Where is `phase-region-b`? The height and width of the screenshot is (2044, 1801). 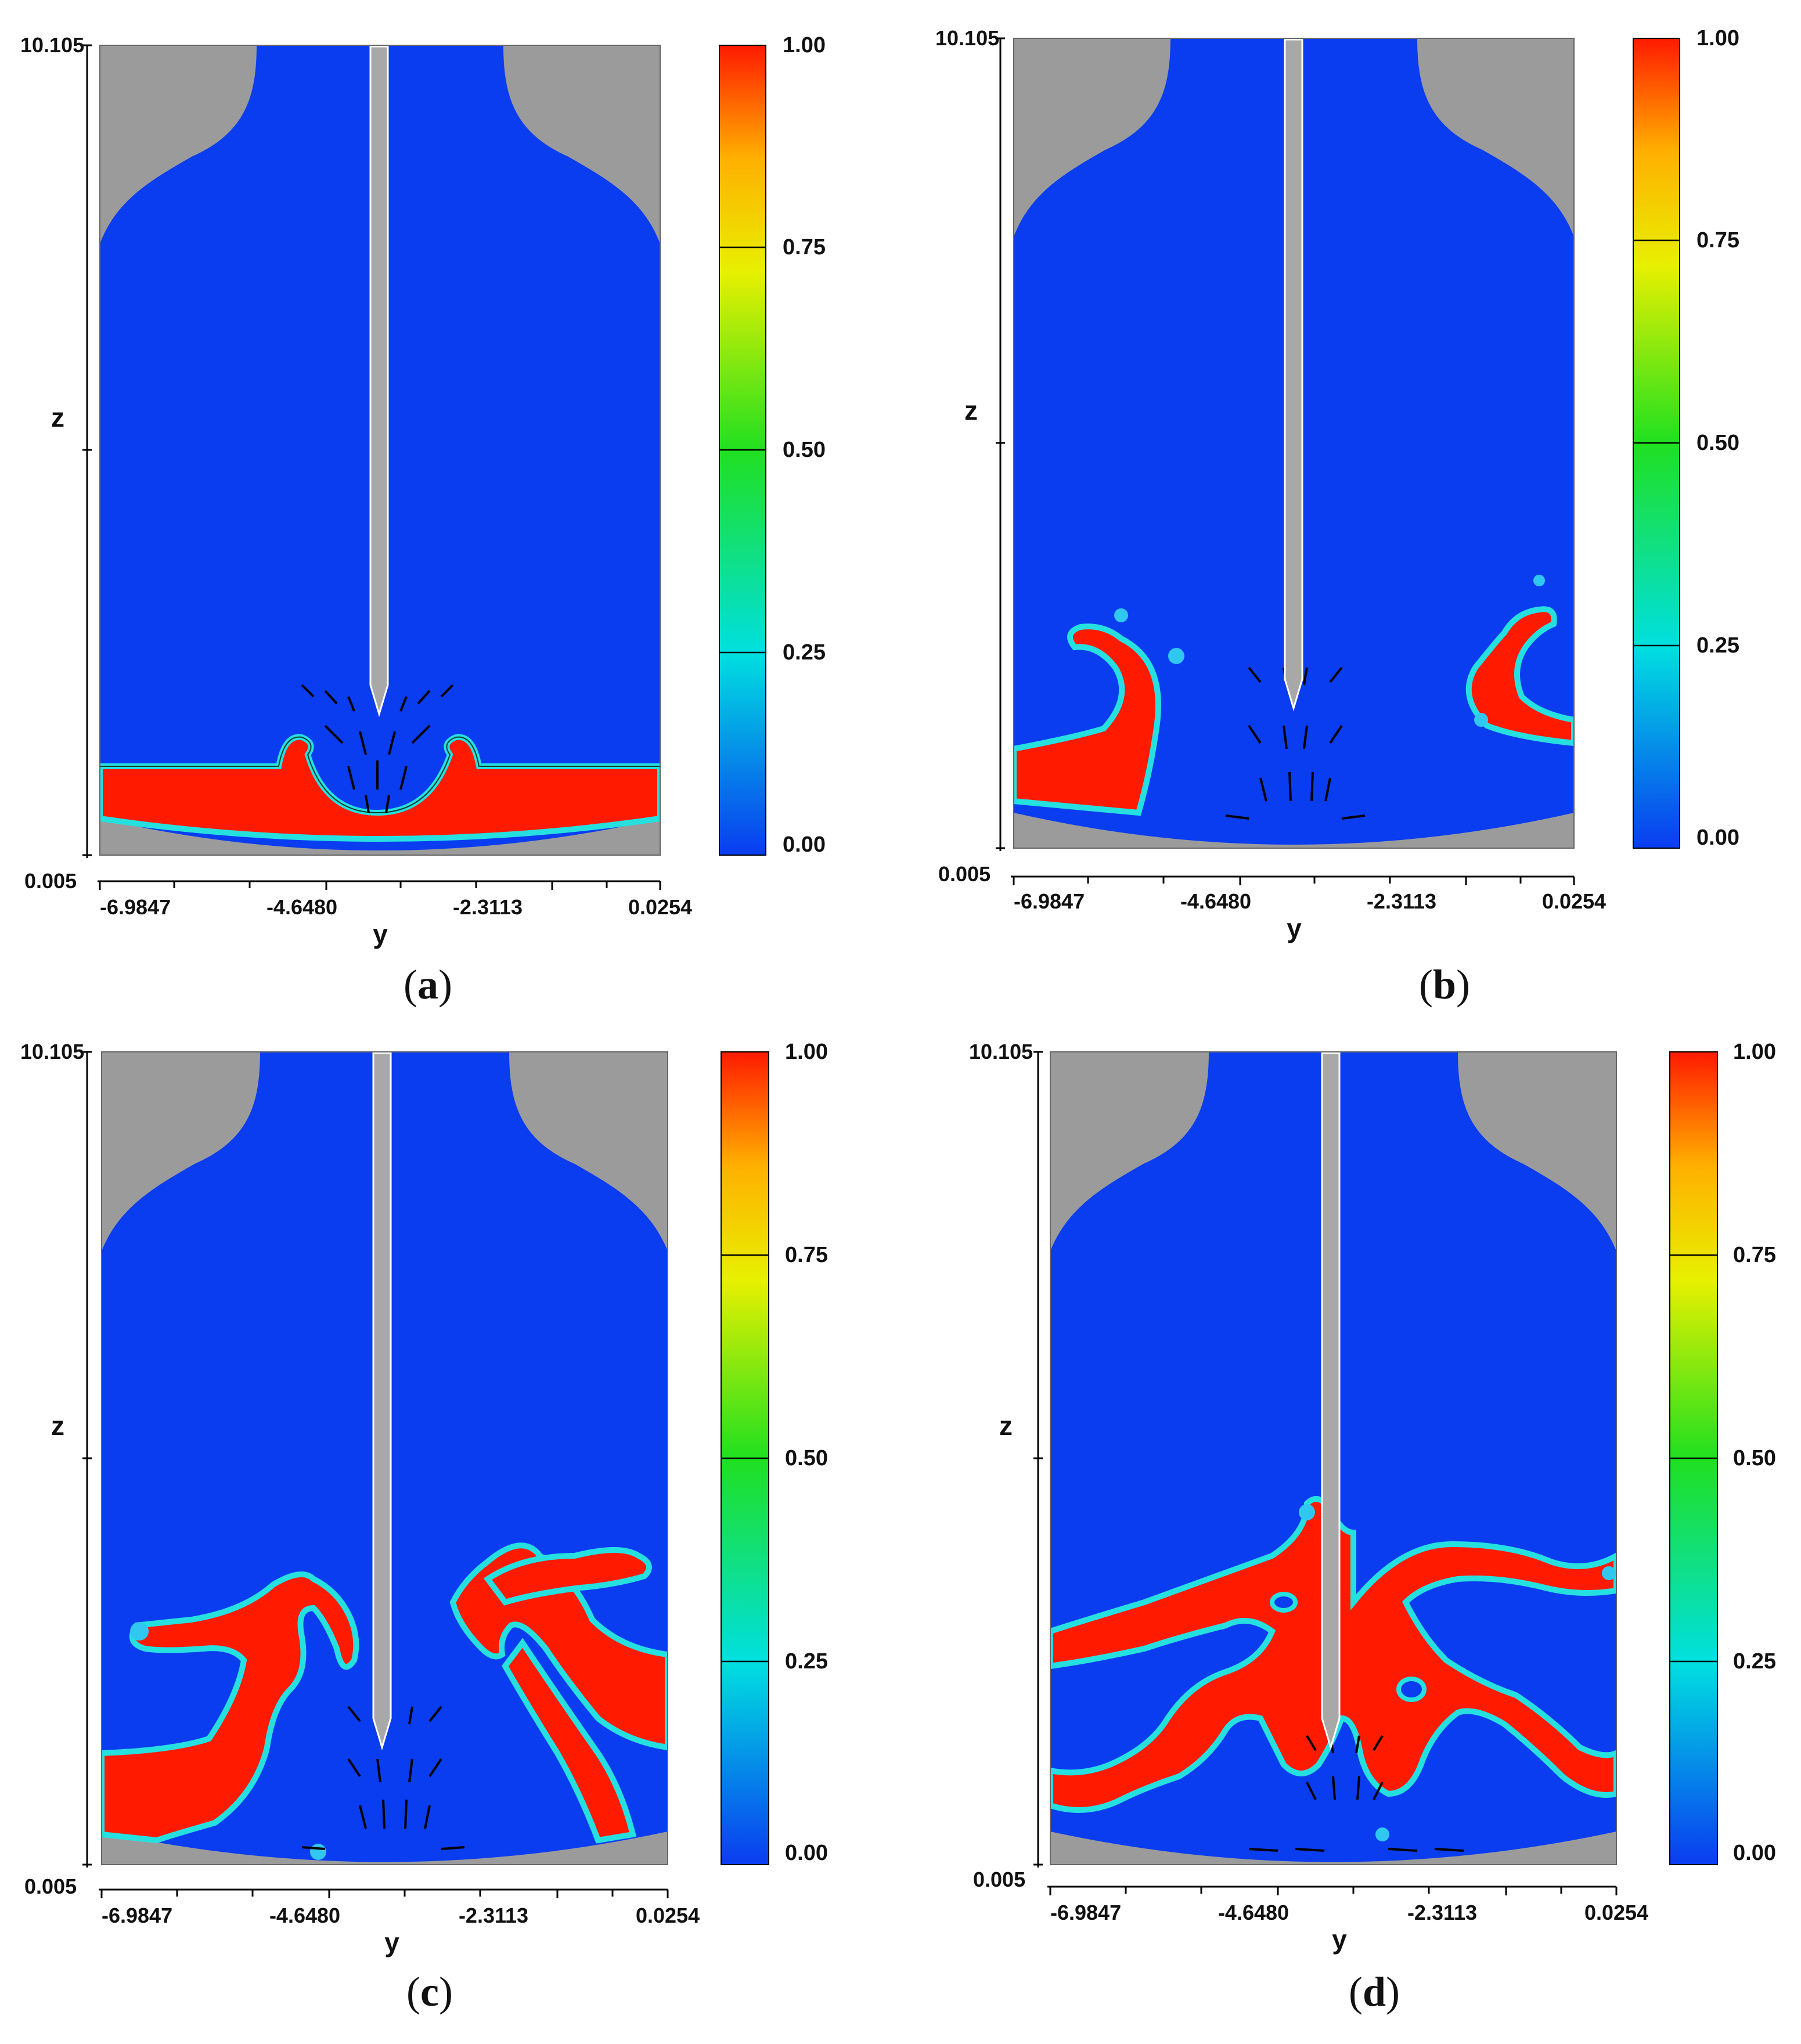 phase-region-b is located at coordinates (1294, 695).